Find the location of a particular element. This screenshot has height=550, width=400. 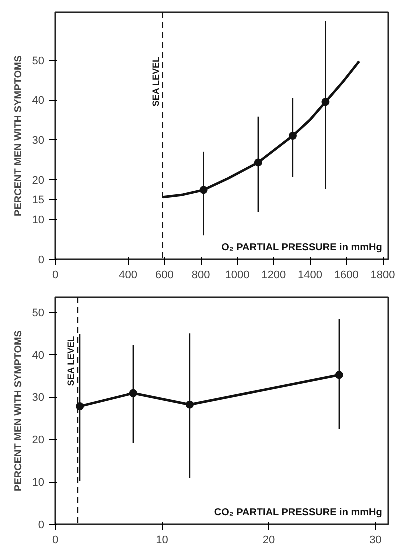

x-tick-label: 20 is located at coordinates (269, 540).